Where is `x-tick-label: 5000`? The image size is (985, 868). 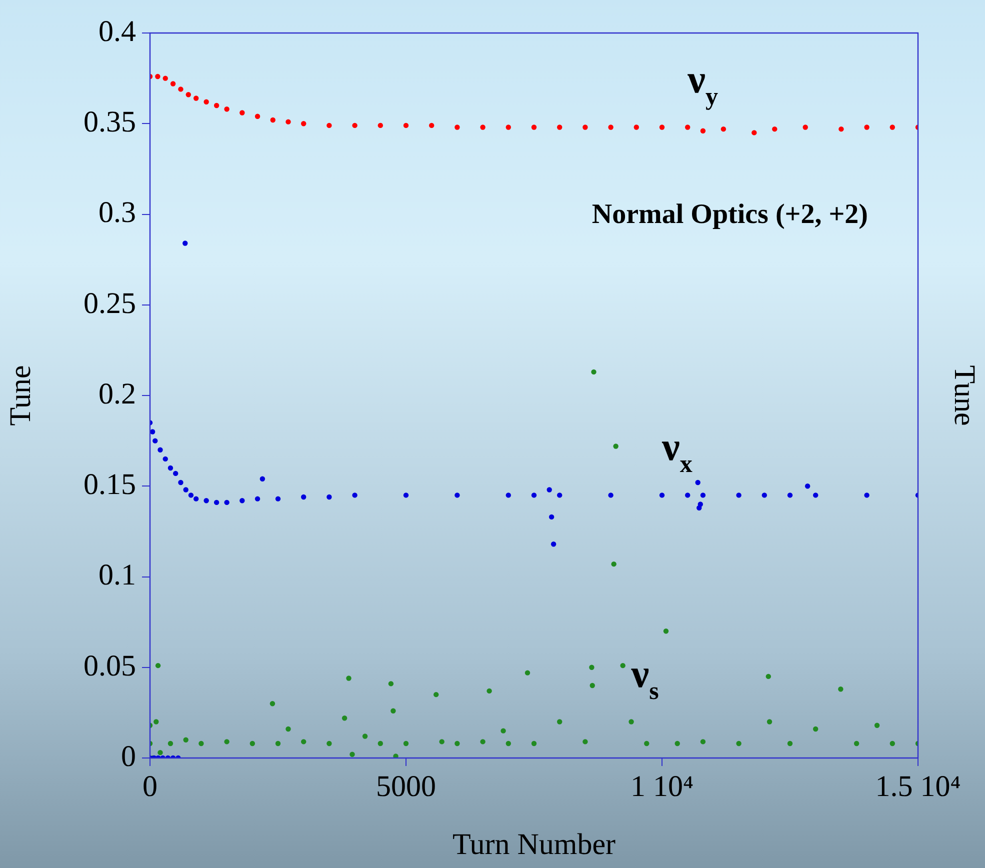 x-tick-label: 5000 is located at coordinates (406, 786).